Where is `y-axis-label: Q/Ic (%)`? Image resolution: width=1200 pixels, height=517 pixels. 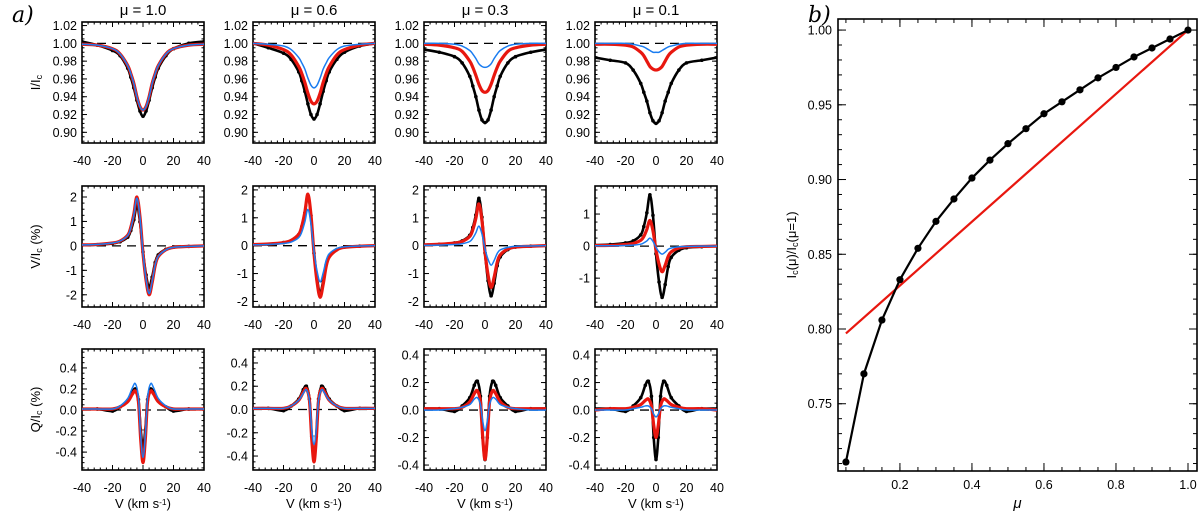
y-axis-label: Q/Ic (%) is located at coordinates (36, 410).